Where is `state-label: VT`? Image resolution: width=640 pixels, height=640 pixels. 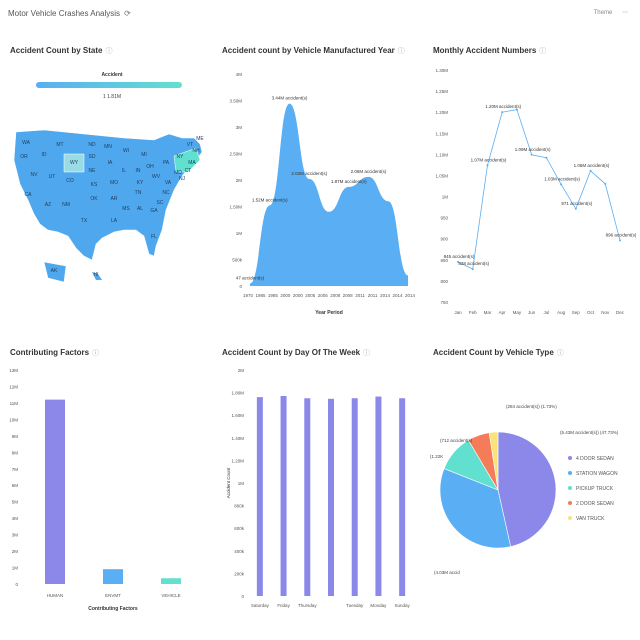
state-label: VT is located at coordinates (190, 145).